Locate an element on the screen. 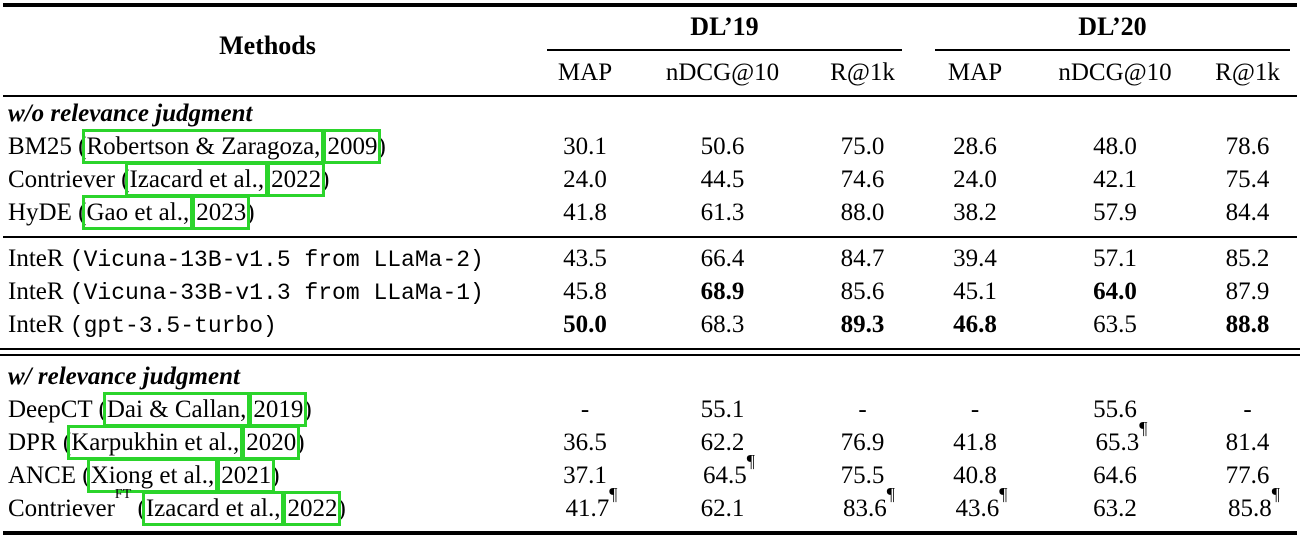 This screenshot has height=543, width=1300. citation-author-link: Dai & Callan, is located at coordinates (176, 409).